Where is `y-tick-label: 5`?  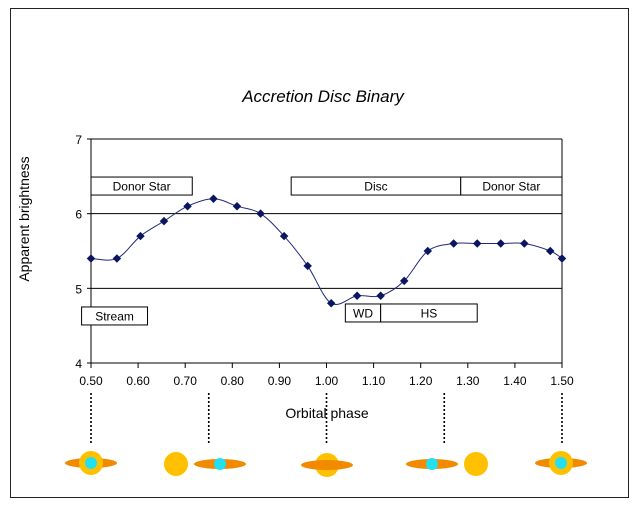
y-tick-label: 5 is located at coordinates (78, 289).